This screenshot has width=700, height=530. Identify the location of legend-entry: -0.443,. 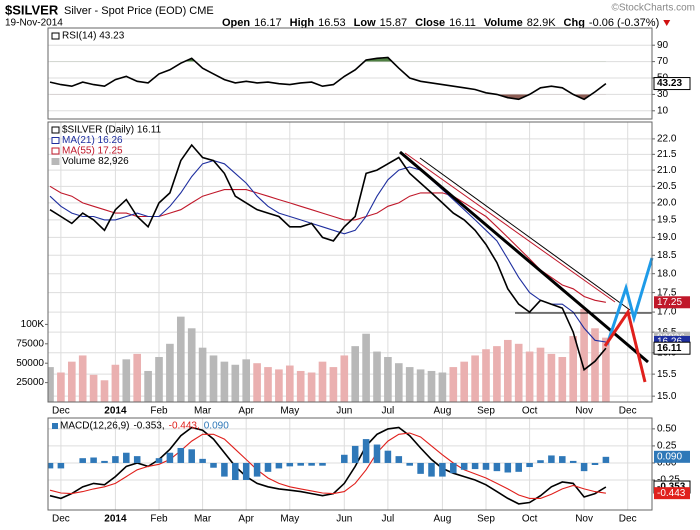
(184, 426).